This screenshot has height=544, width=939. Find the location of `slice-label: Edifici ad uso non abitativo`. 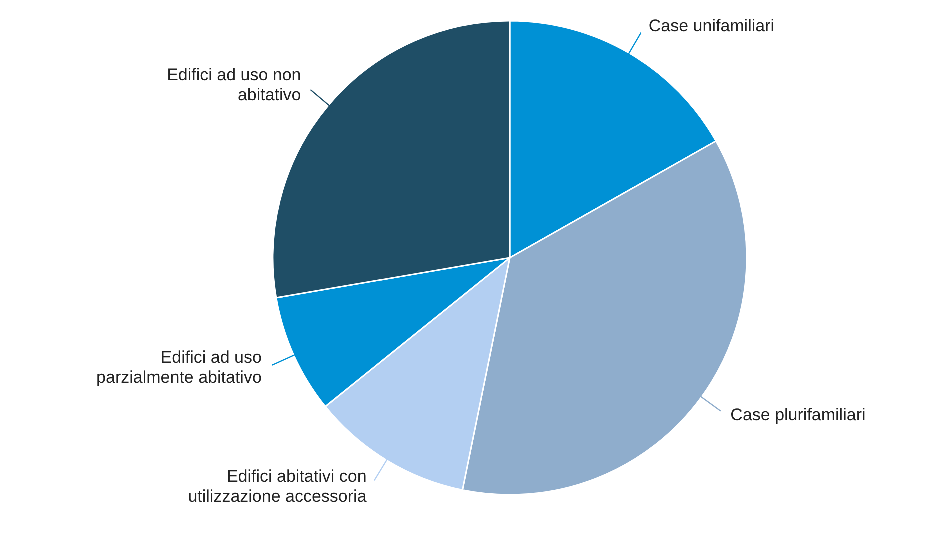

slice-label: Edifici ad uso non abitativo is located at coordinates (234, 84).